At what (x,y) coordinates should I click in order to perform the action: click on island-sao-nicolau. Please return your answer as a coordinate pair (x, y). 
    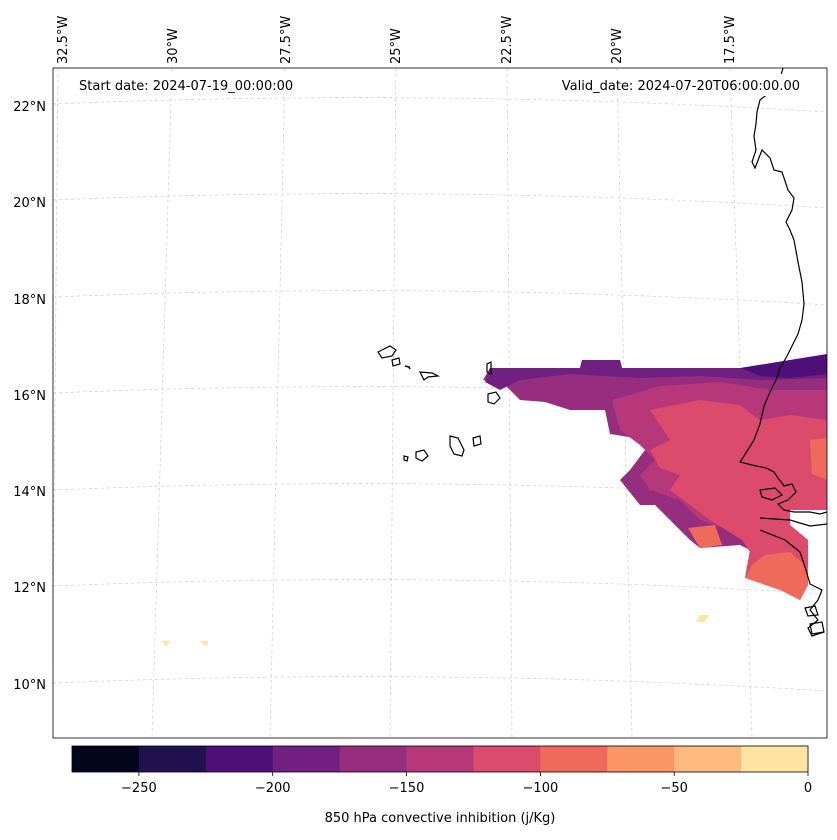
    Looking at the image, I should click on (429, 376).